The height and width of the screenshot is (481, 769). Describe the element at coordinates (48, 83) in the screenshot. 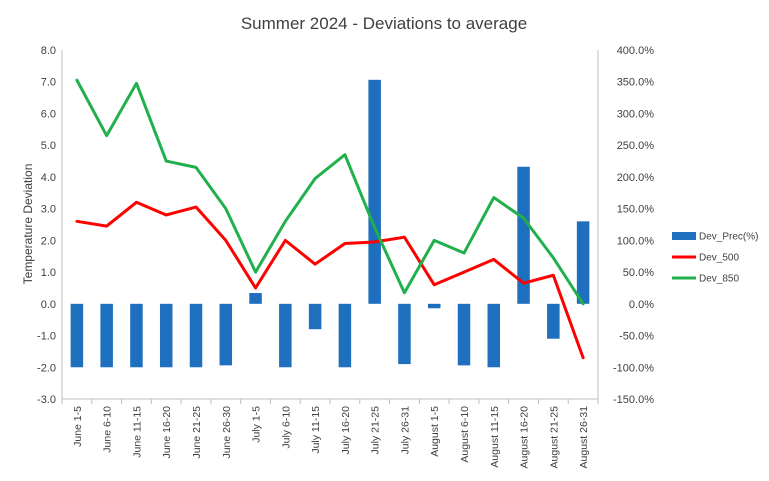

I see `y-tick-label: 7.0` at that location.